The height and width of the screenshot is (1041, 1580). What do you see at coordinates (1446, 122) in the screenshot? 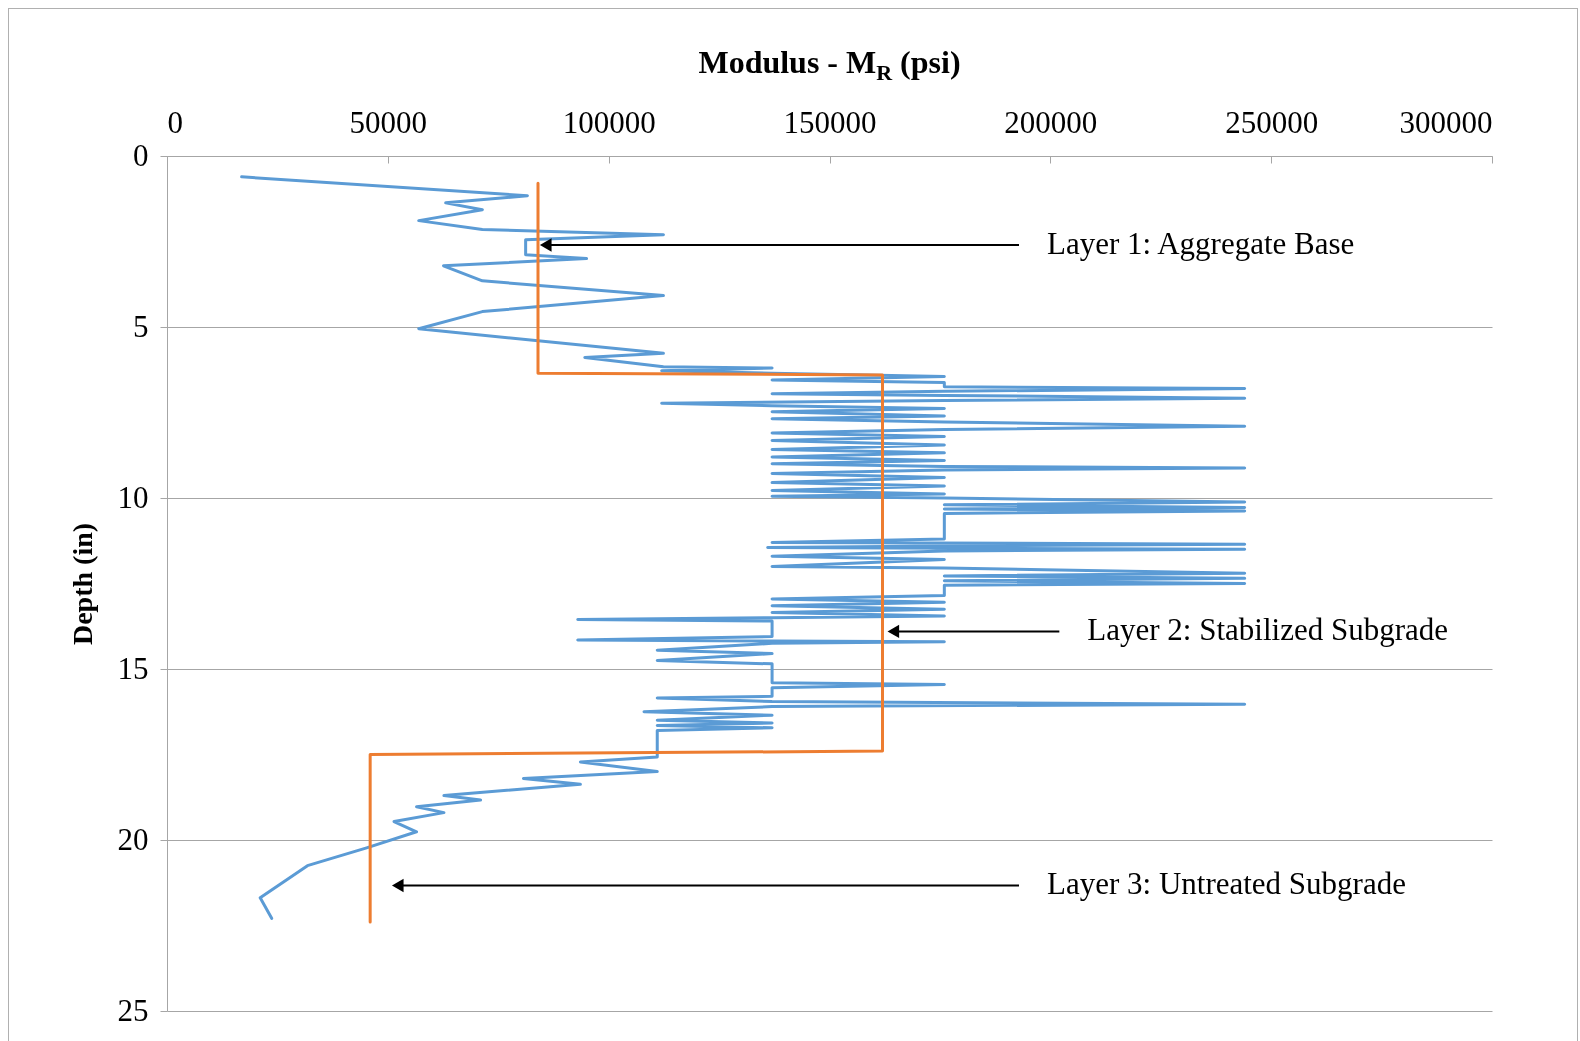
I see `x-tick-label: 300000` at bounding box center [1446, 122].